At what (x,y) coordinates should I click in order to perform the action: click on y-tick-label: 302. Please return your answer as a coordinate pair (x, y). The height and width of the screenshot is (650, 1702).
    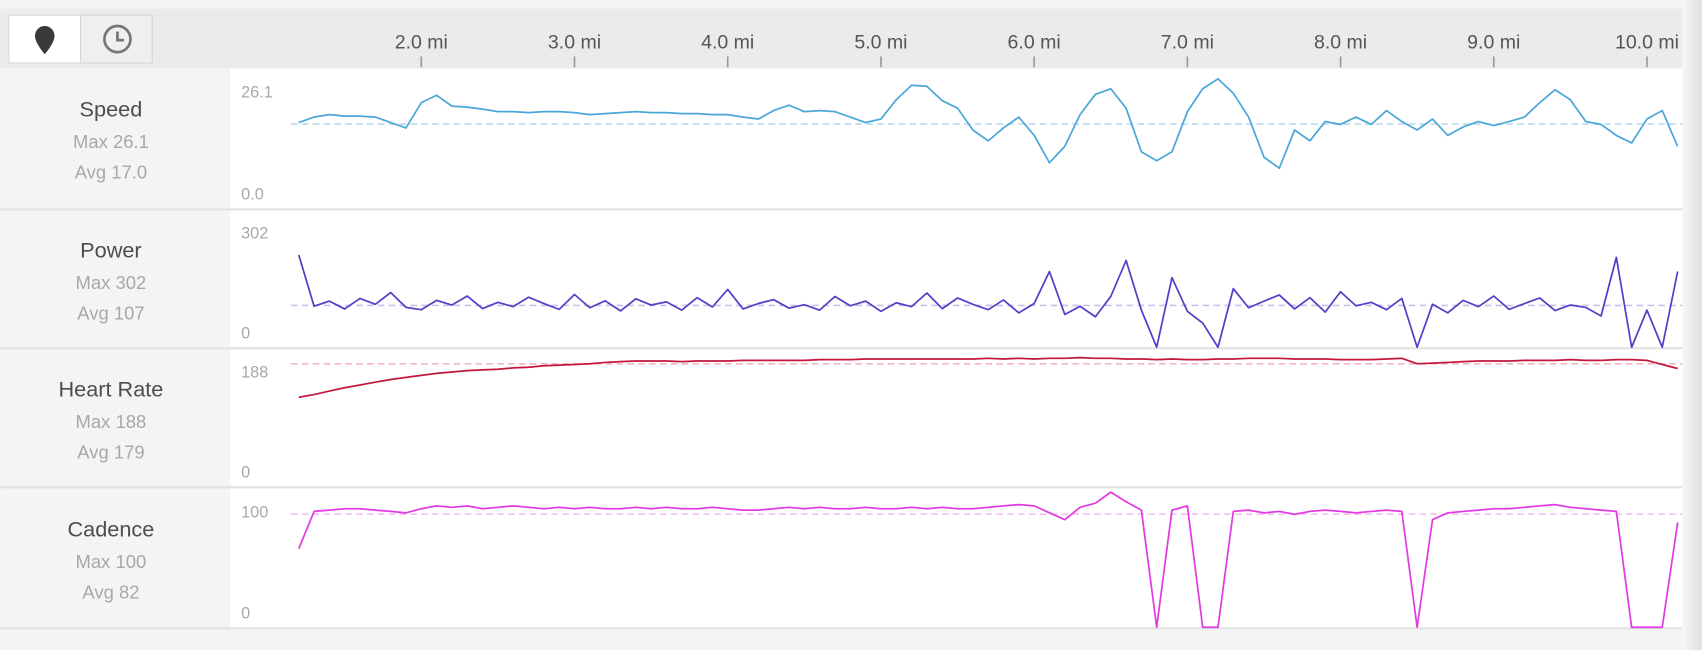
    Looking at the image, I should click on (254, 234).